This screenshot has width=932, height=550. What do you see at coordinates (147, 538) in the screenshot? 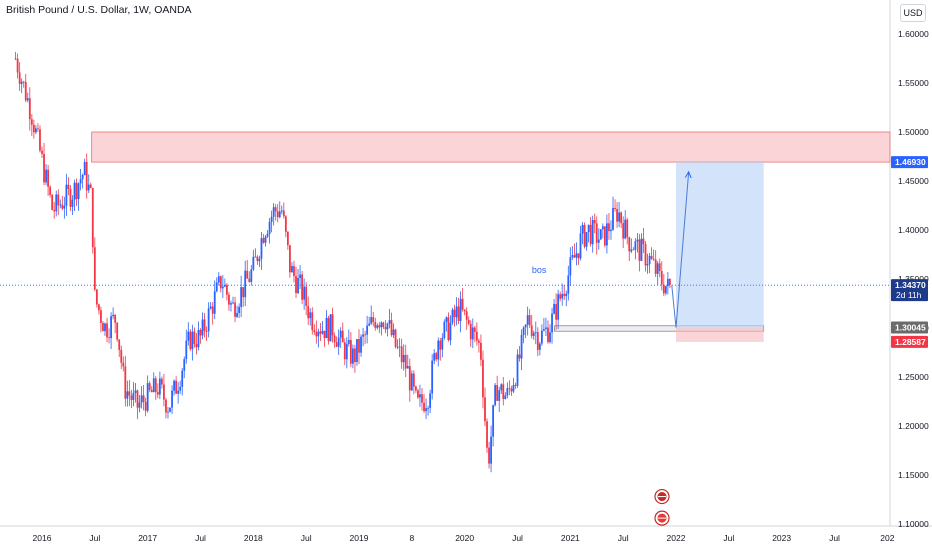
I see `x-tick-label: 2017` at bounding box center [147, 538].